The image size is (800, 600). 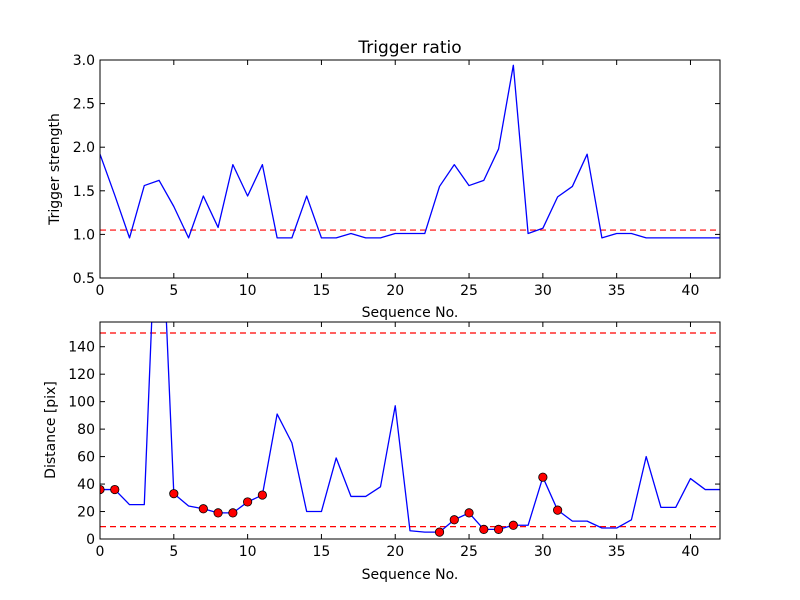 I want to click on y-tick-label: 1.5, so click(x=84, y=192).